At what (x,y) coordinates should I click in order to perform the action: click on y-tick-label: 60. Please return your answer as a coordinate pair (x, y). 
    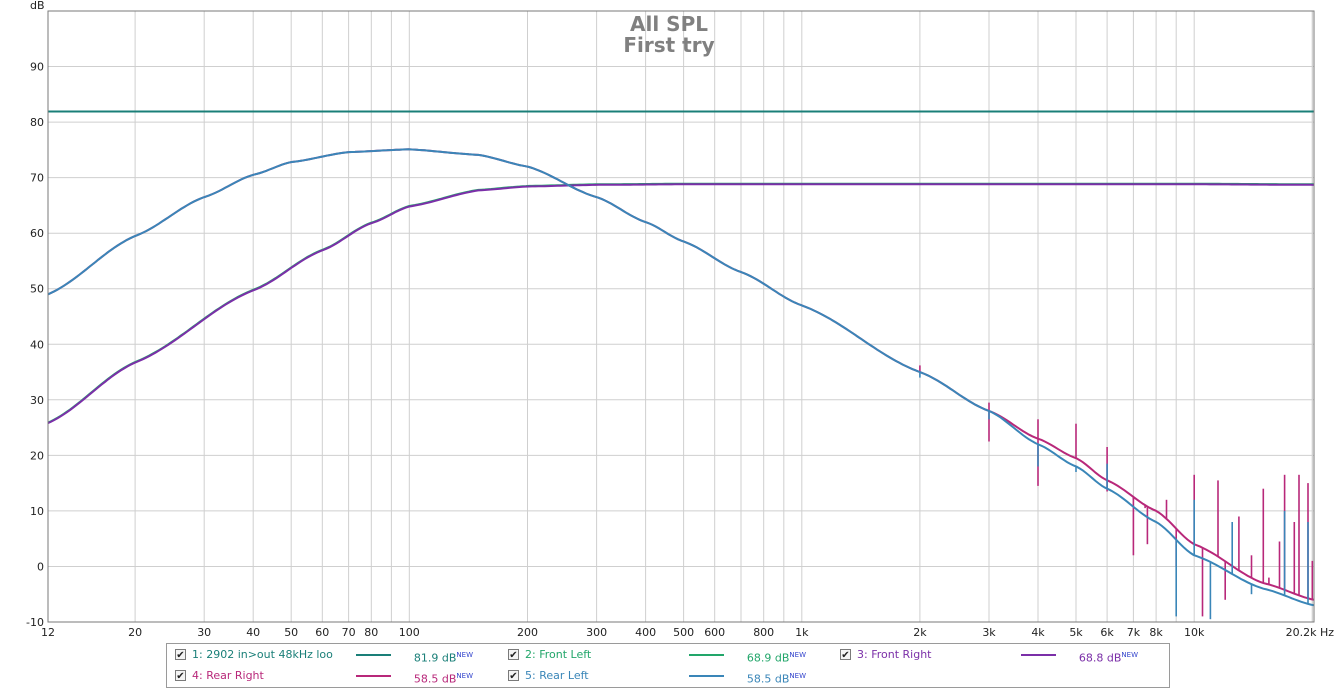
    Looking at the image, I should click on (37, 233).